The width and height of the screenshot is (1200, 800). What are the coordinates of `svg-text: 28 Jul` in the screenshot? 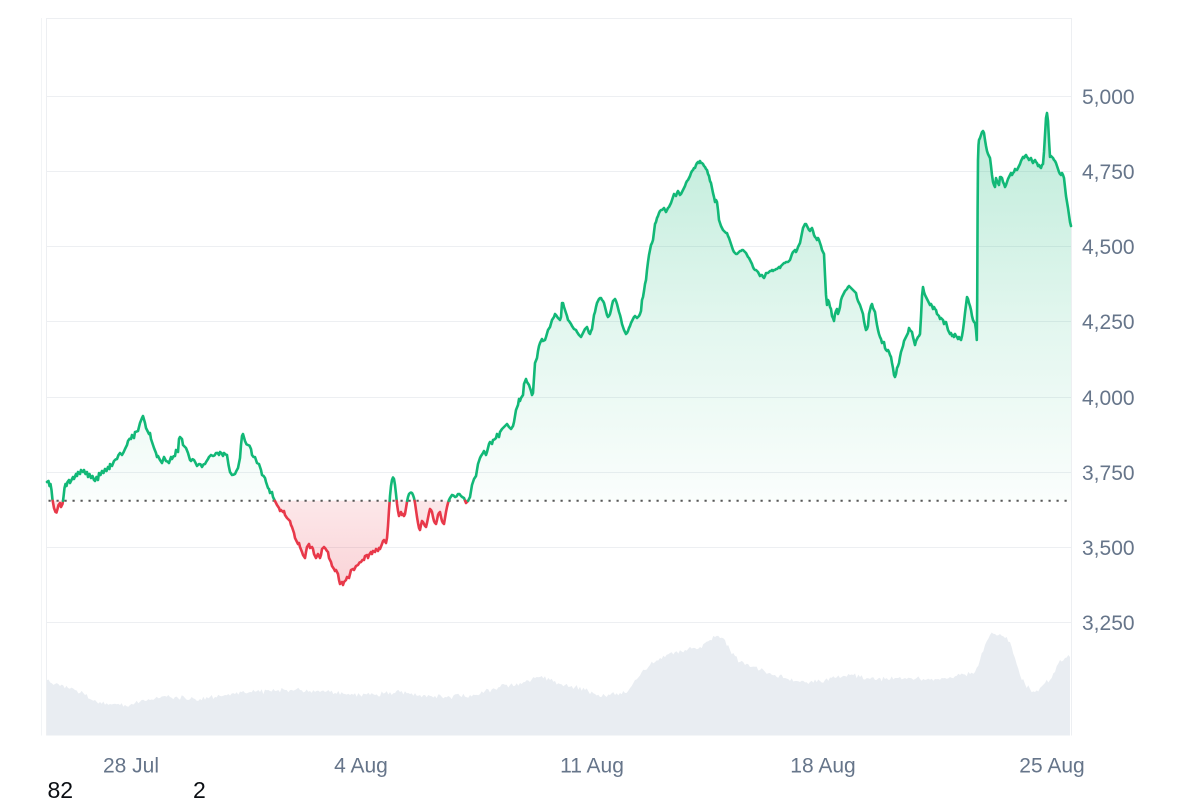 It's located at (131, 766).